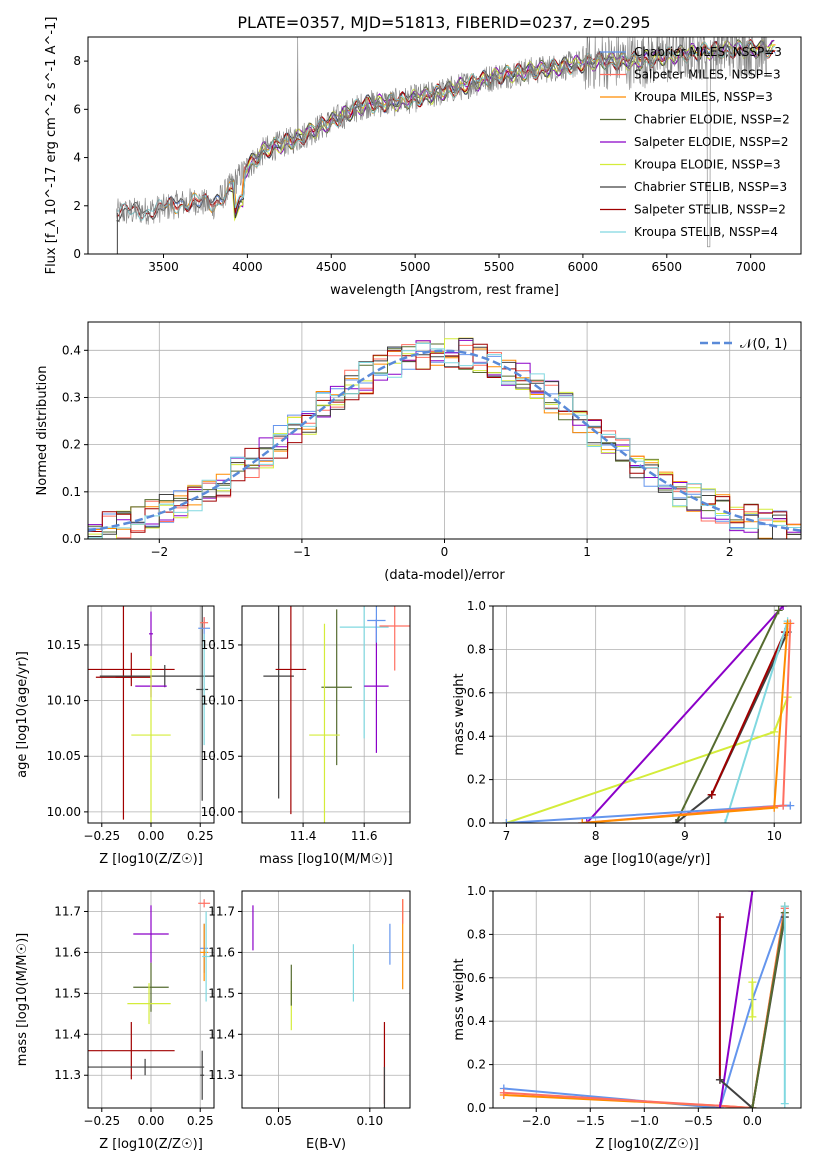  I want to click on series-line-chabrier_miles, so click(644, 1008).